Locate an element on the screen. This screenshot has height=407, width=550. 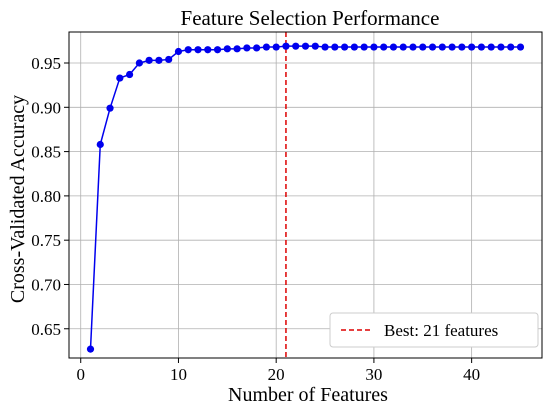
y-tick-label: 0.90 is located at coordinates (46, 107).